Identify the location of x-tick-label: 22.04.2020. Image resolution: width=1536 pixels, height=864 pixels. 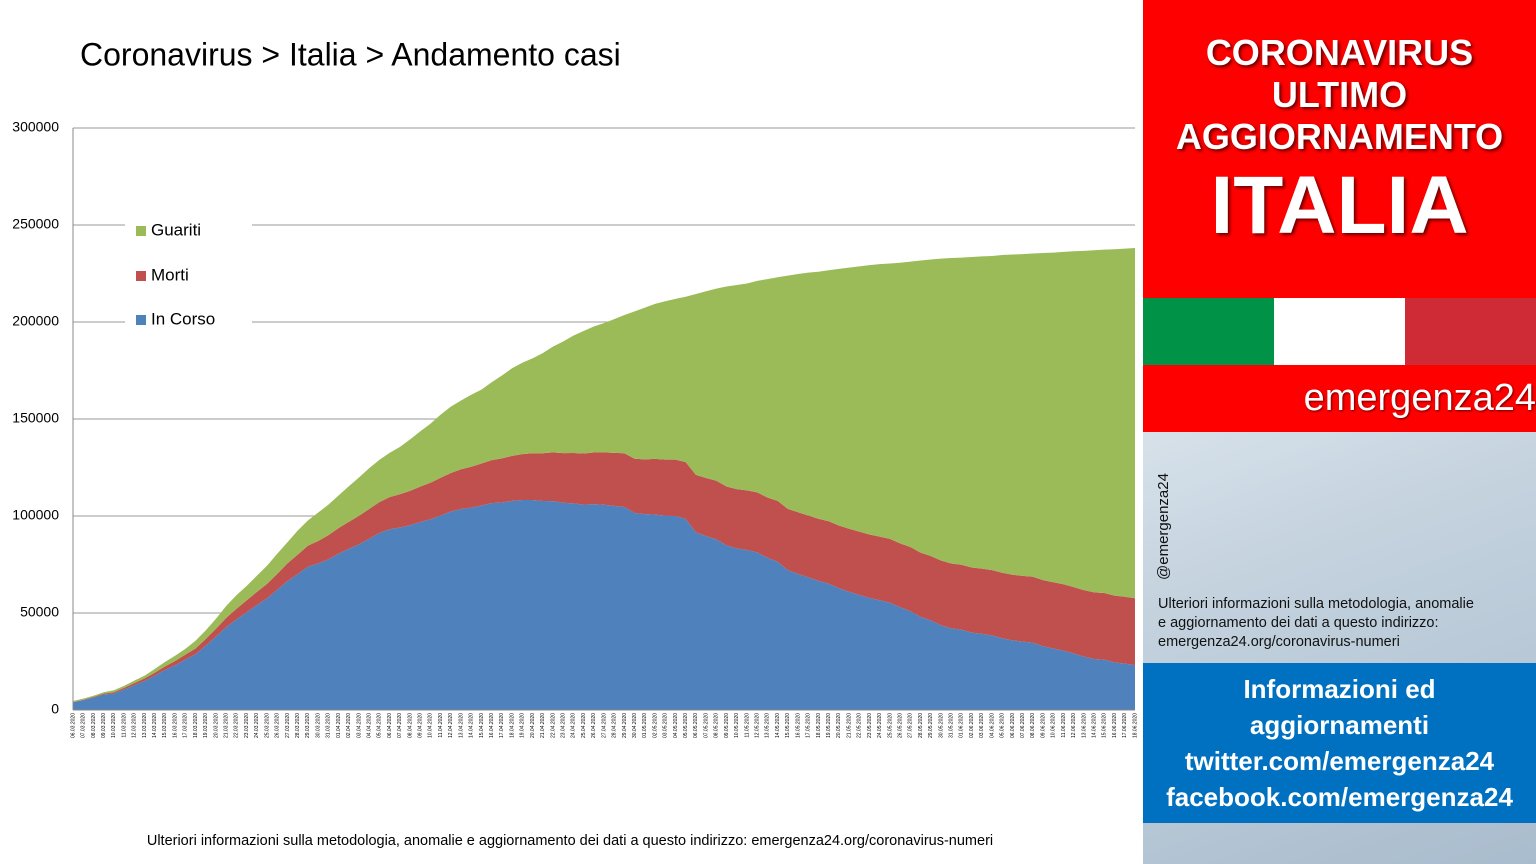
(553, 725).